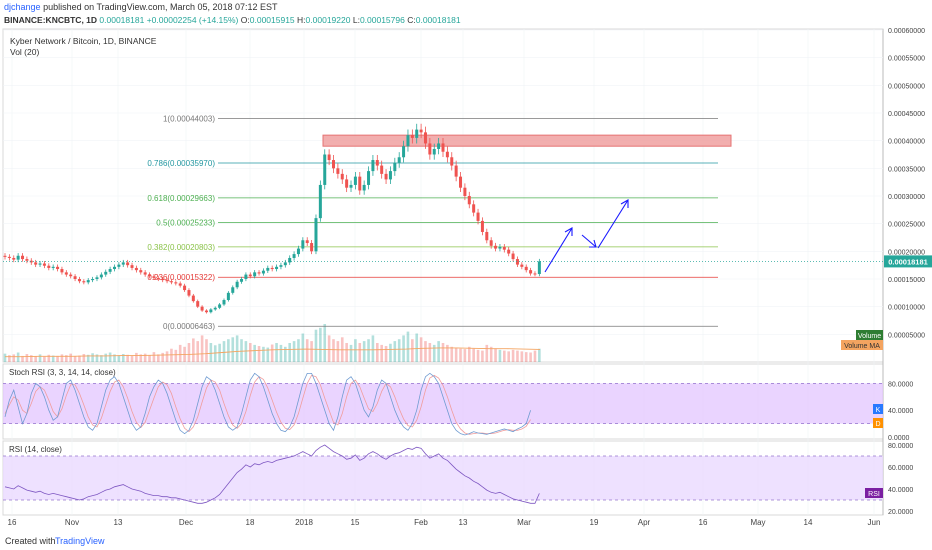  I want to click on rsi-tick-label: 40.0000, so click(900, 490).